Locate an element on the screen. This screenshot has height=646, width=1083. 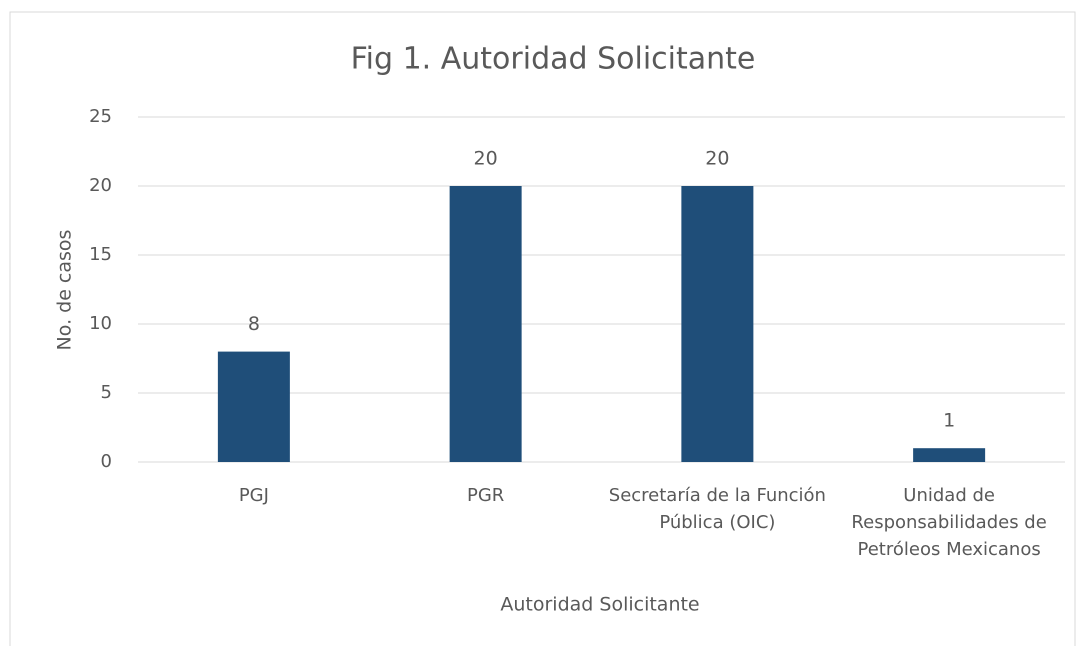
value-label: 1 is located at coordinates (949, 421).